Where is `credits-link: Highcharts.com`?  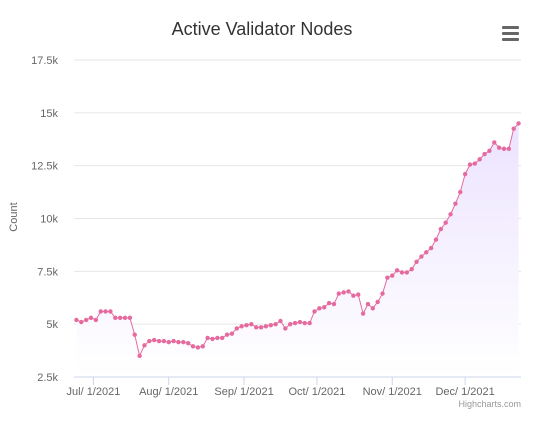
credits-link: Highcharts.com is located at coordinates (489, 404).